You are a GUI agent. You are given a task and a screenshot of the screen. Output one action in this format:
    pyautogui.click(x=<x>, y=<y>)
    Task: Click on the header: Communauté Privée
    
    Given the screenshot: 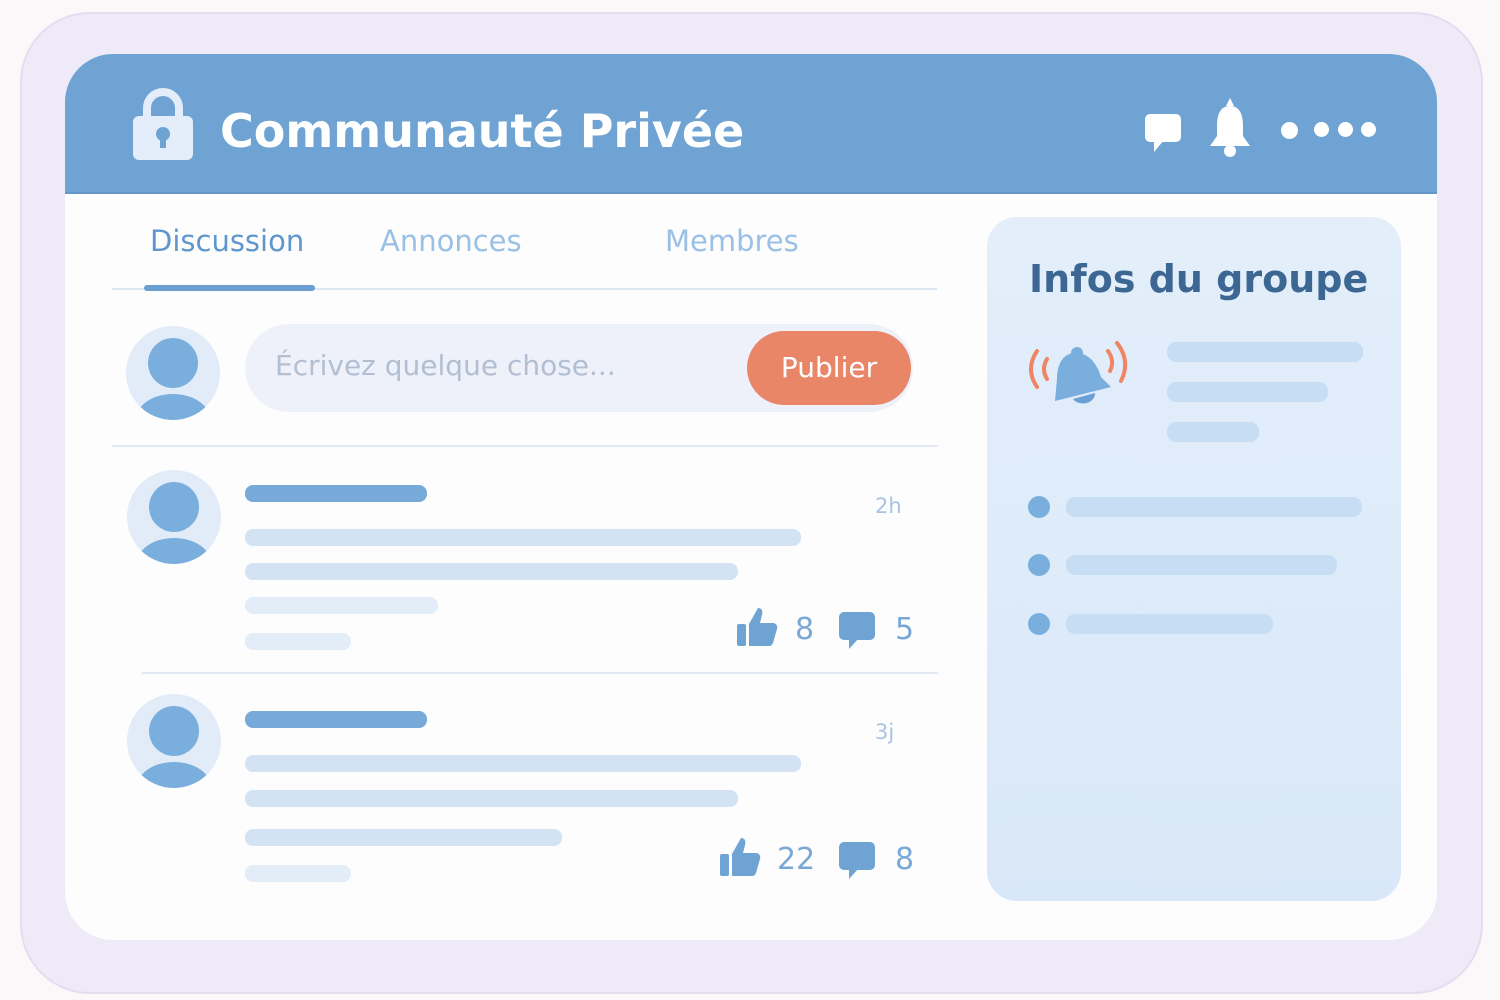 What is the action you would take?
    pyautogui.click(x=751, y=124)
    